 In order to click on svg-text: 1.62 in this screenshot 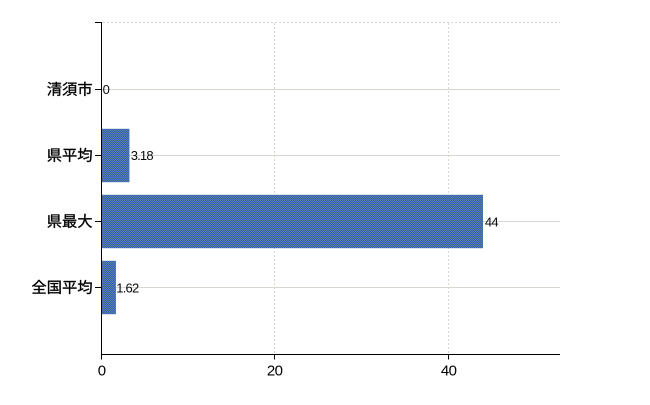, I will do `click(127, 288)`.